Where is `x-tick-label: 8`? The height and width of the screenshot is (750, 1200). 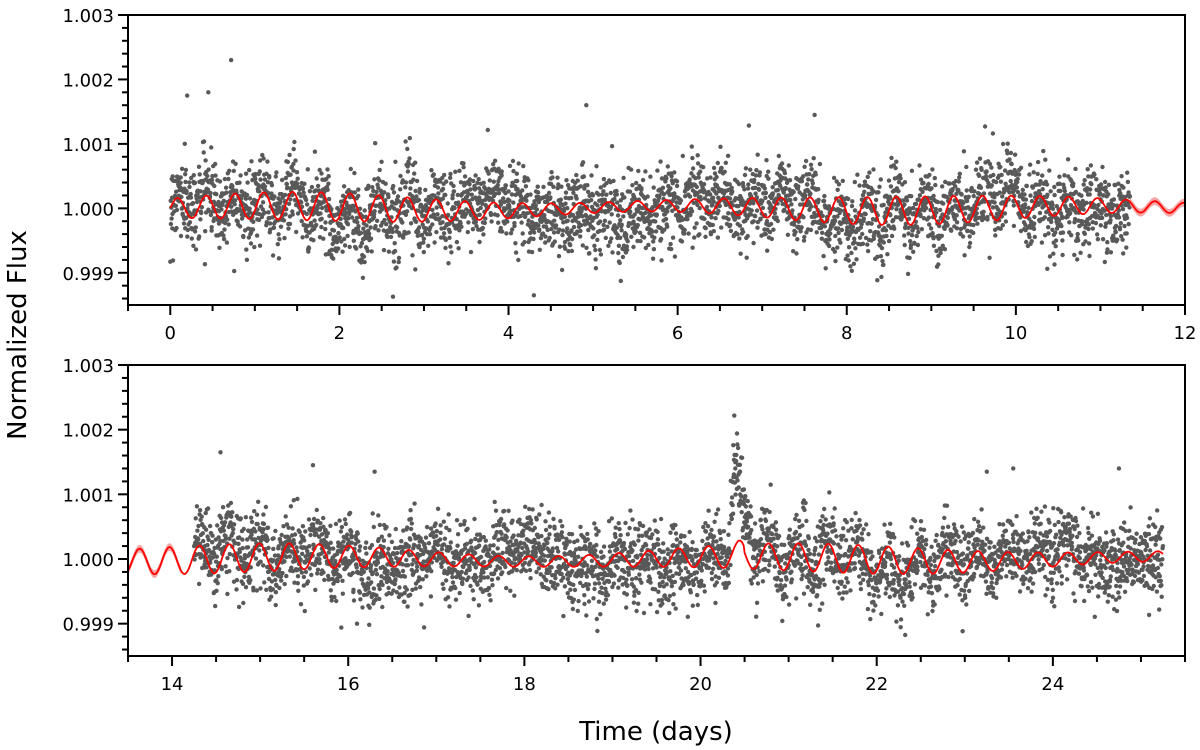 x-tick-label: 8 is located at coordinates (846, 333).